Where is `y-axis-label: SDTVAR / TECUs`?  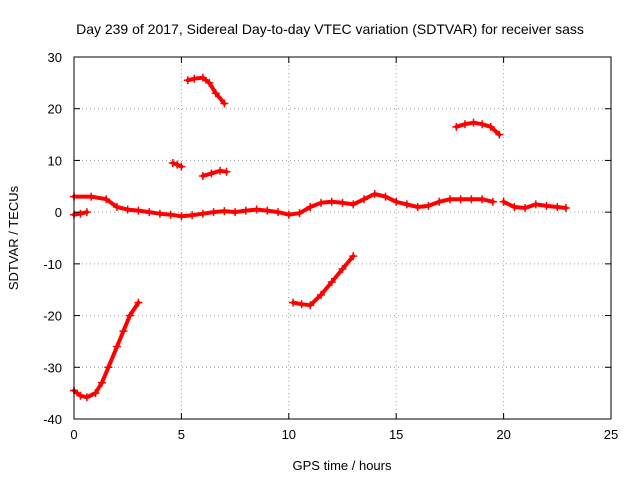 y-axis-label: SDTVAR / TECUs is located at coordinates (13, 237).